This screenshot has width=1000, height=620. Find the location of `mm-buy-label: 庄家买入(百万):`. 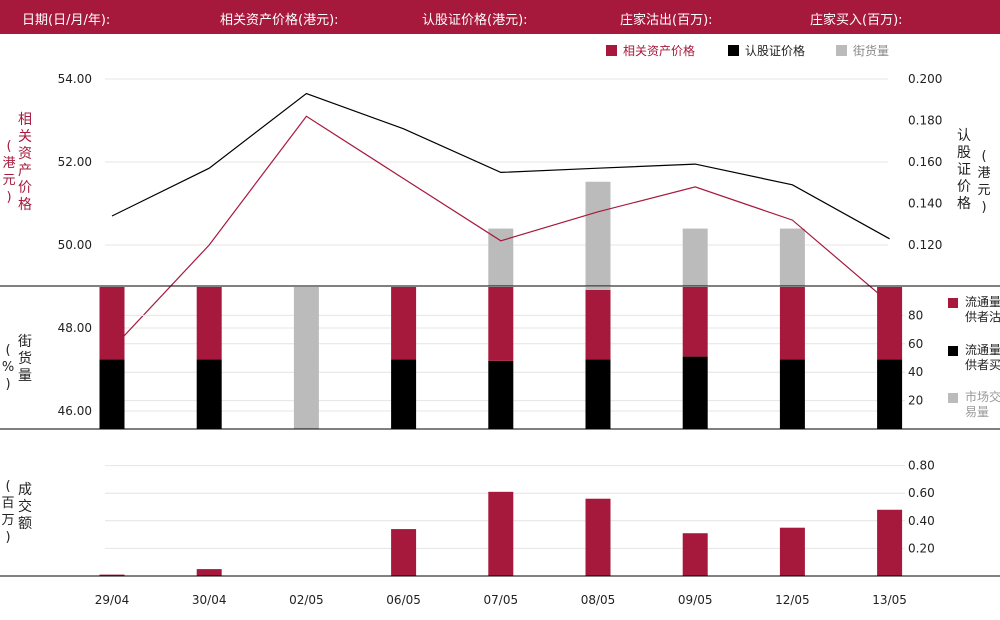

mm-buy-label: 庄家买入(百万): is located at coordinates (856, 20).